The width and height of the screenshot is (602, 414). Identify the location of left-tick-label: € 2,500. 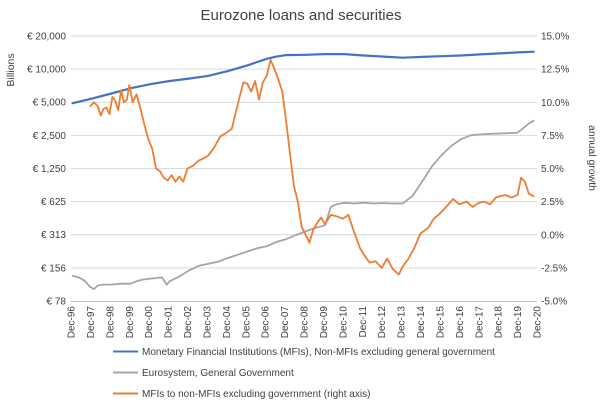
(50, 136).